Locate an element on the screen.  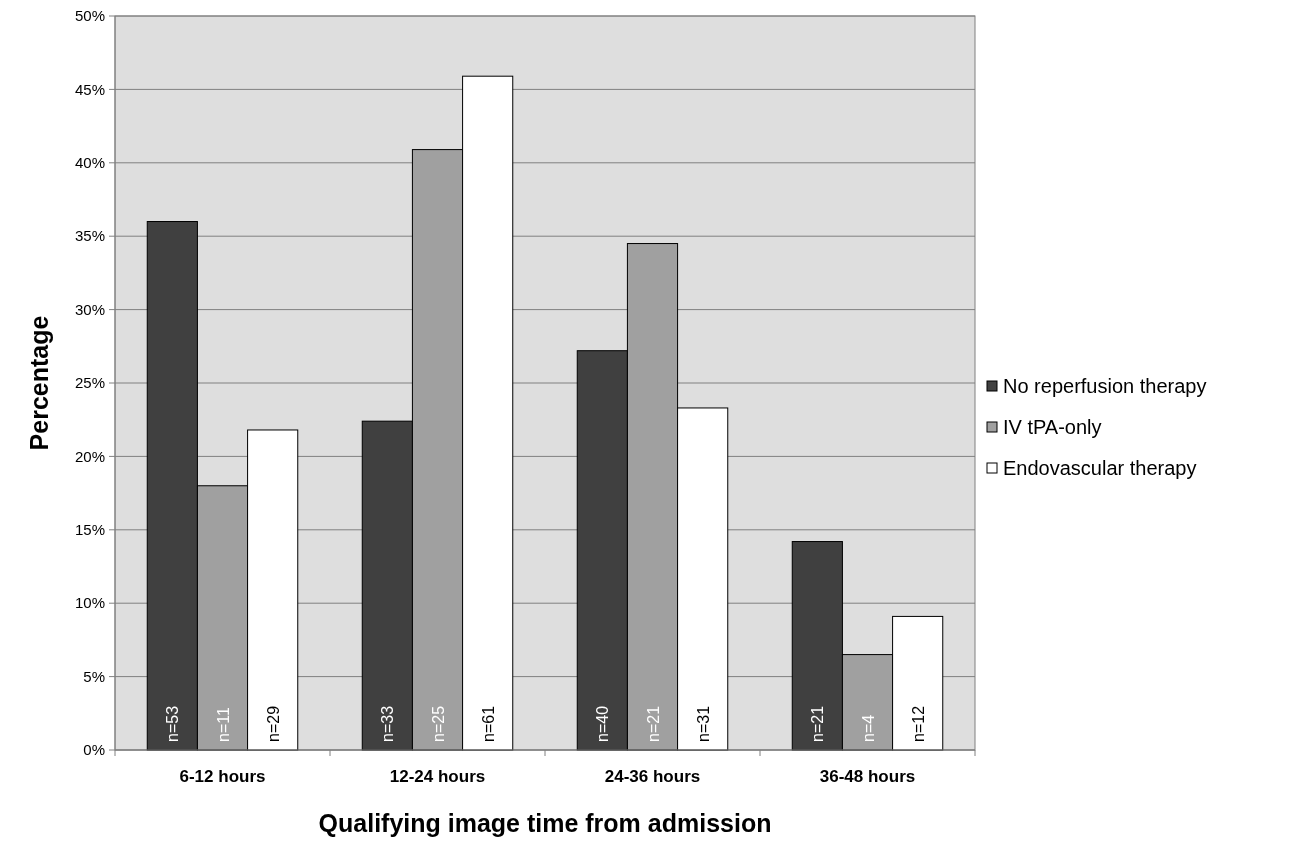
y-tick-label: 30% is located at coordinates (89, 309).